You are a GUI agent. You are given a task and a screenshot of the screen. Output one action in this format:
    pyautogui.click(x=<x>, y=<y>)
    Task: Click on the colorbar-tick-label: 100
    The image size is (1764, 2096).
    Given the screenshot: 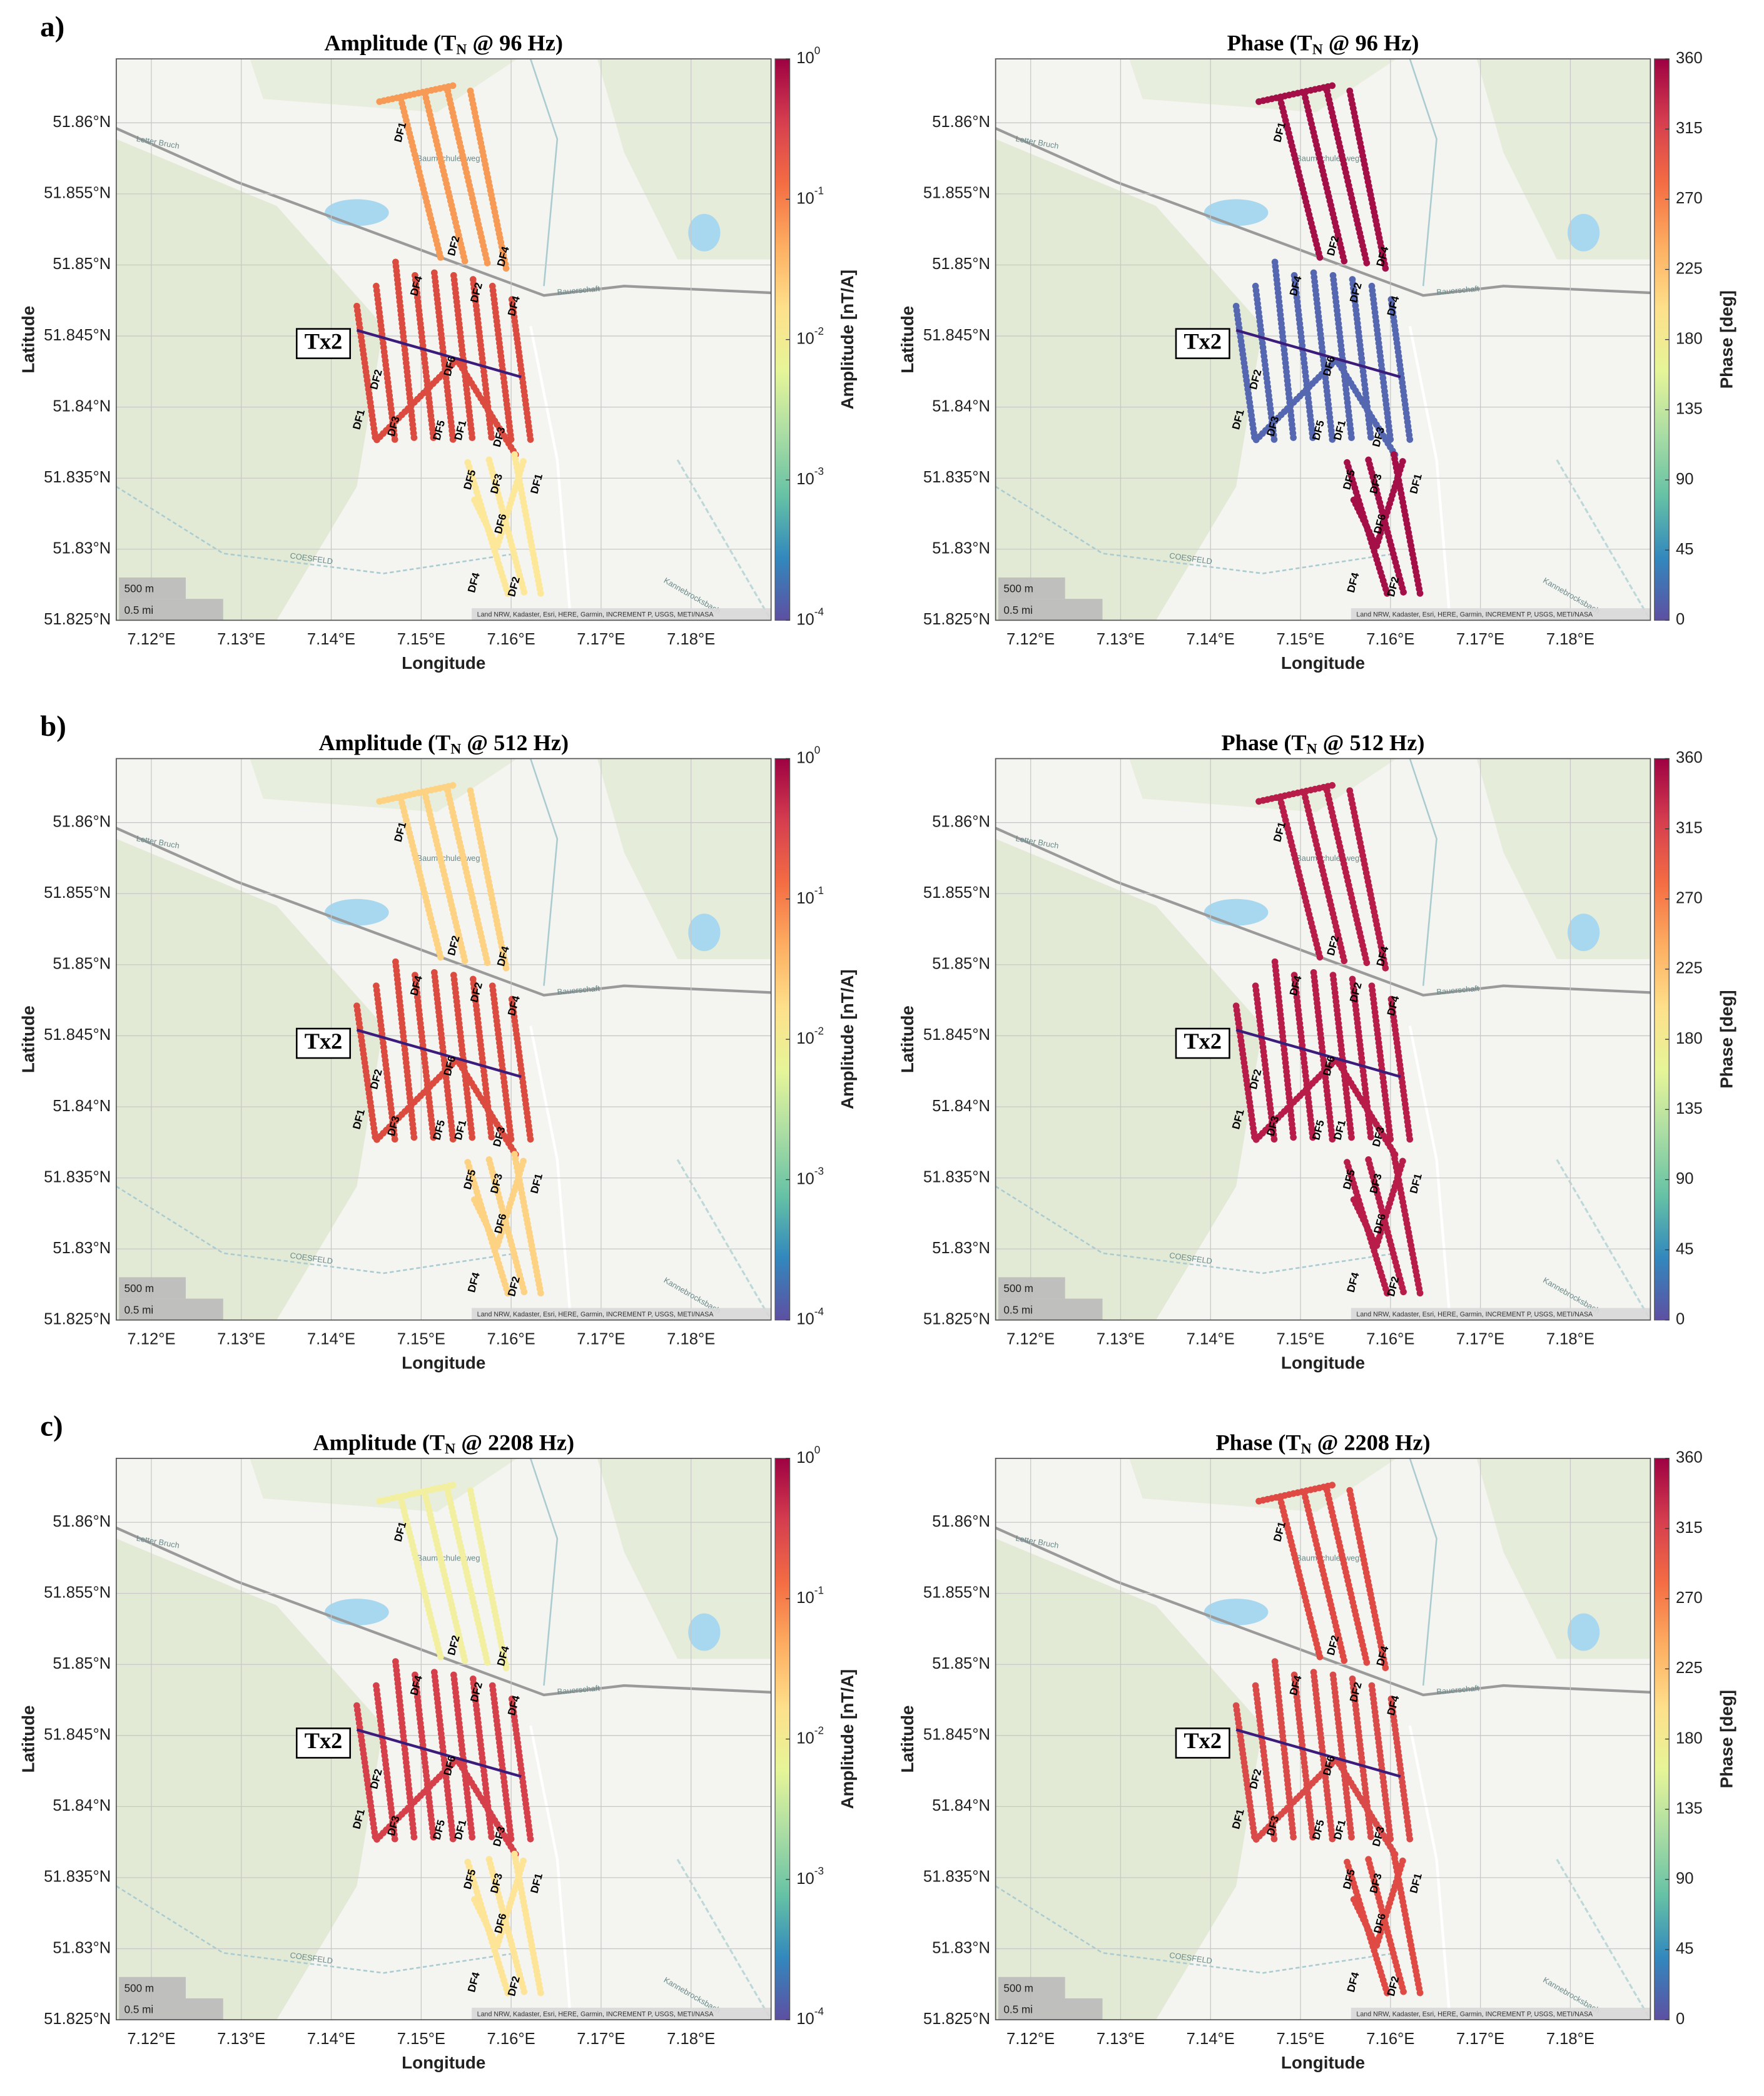 What is the action you would take?
    pyautogui.click(x=808, y=1455)
    